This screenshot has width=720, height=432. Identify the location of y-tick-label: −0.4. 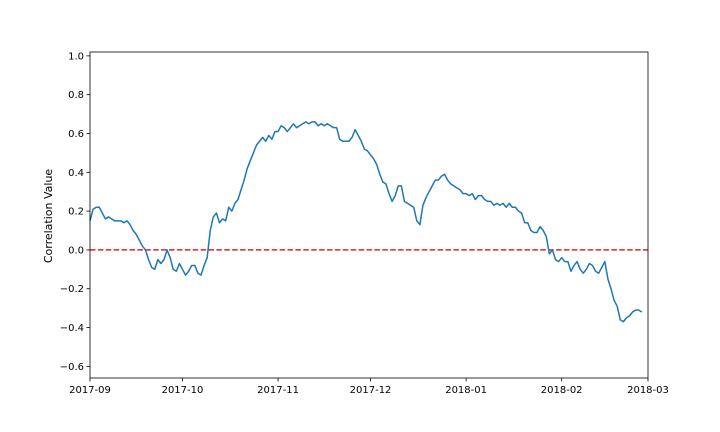
(72, 328).